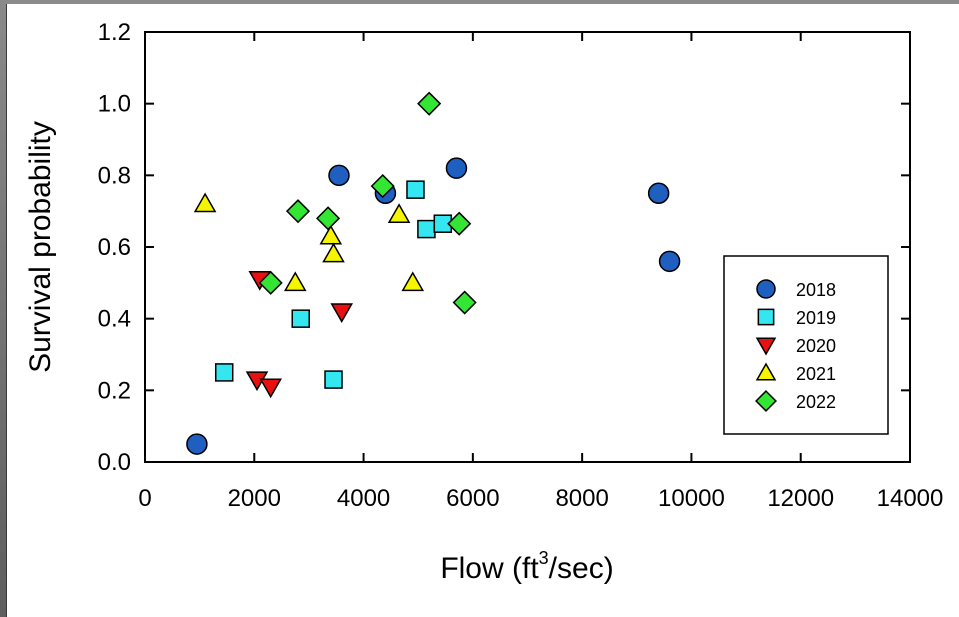 Image resolution: width=959 pixels, height=617 pixels. Describe the element at coordinates (766, 371) in the screenshot. I see `legend-marker-2021` at that location.